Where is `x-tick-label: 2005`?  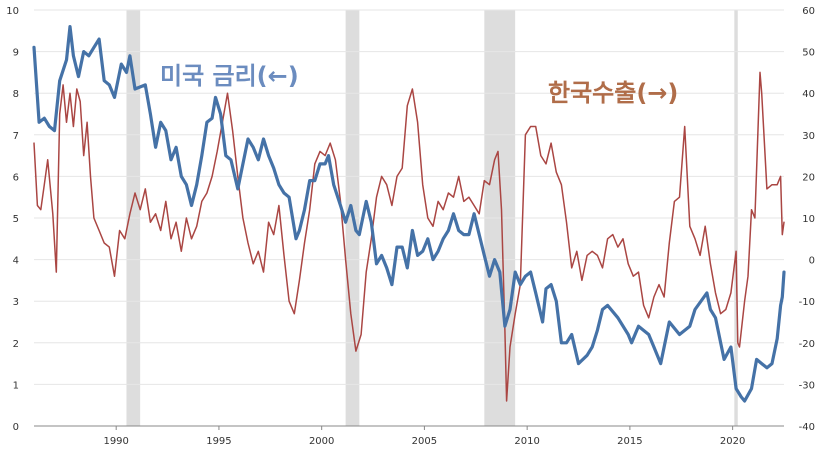 x-tick-label: 2005 is located at coordinates (424, 441).